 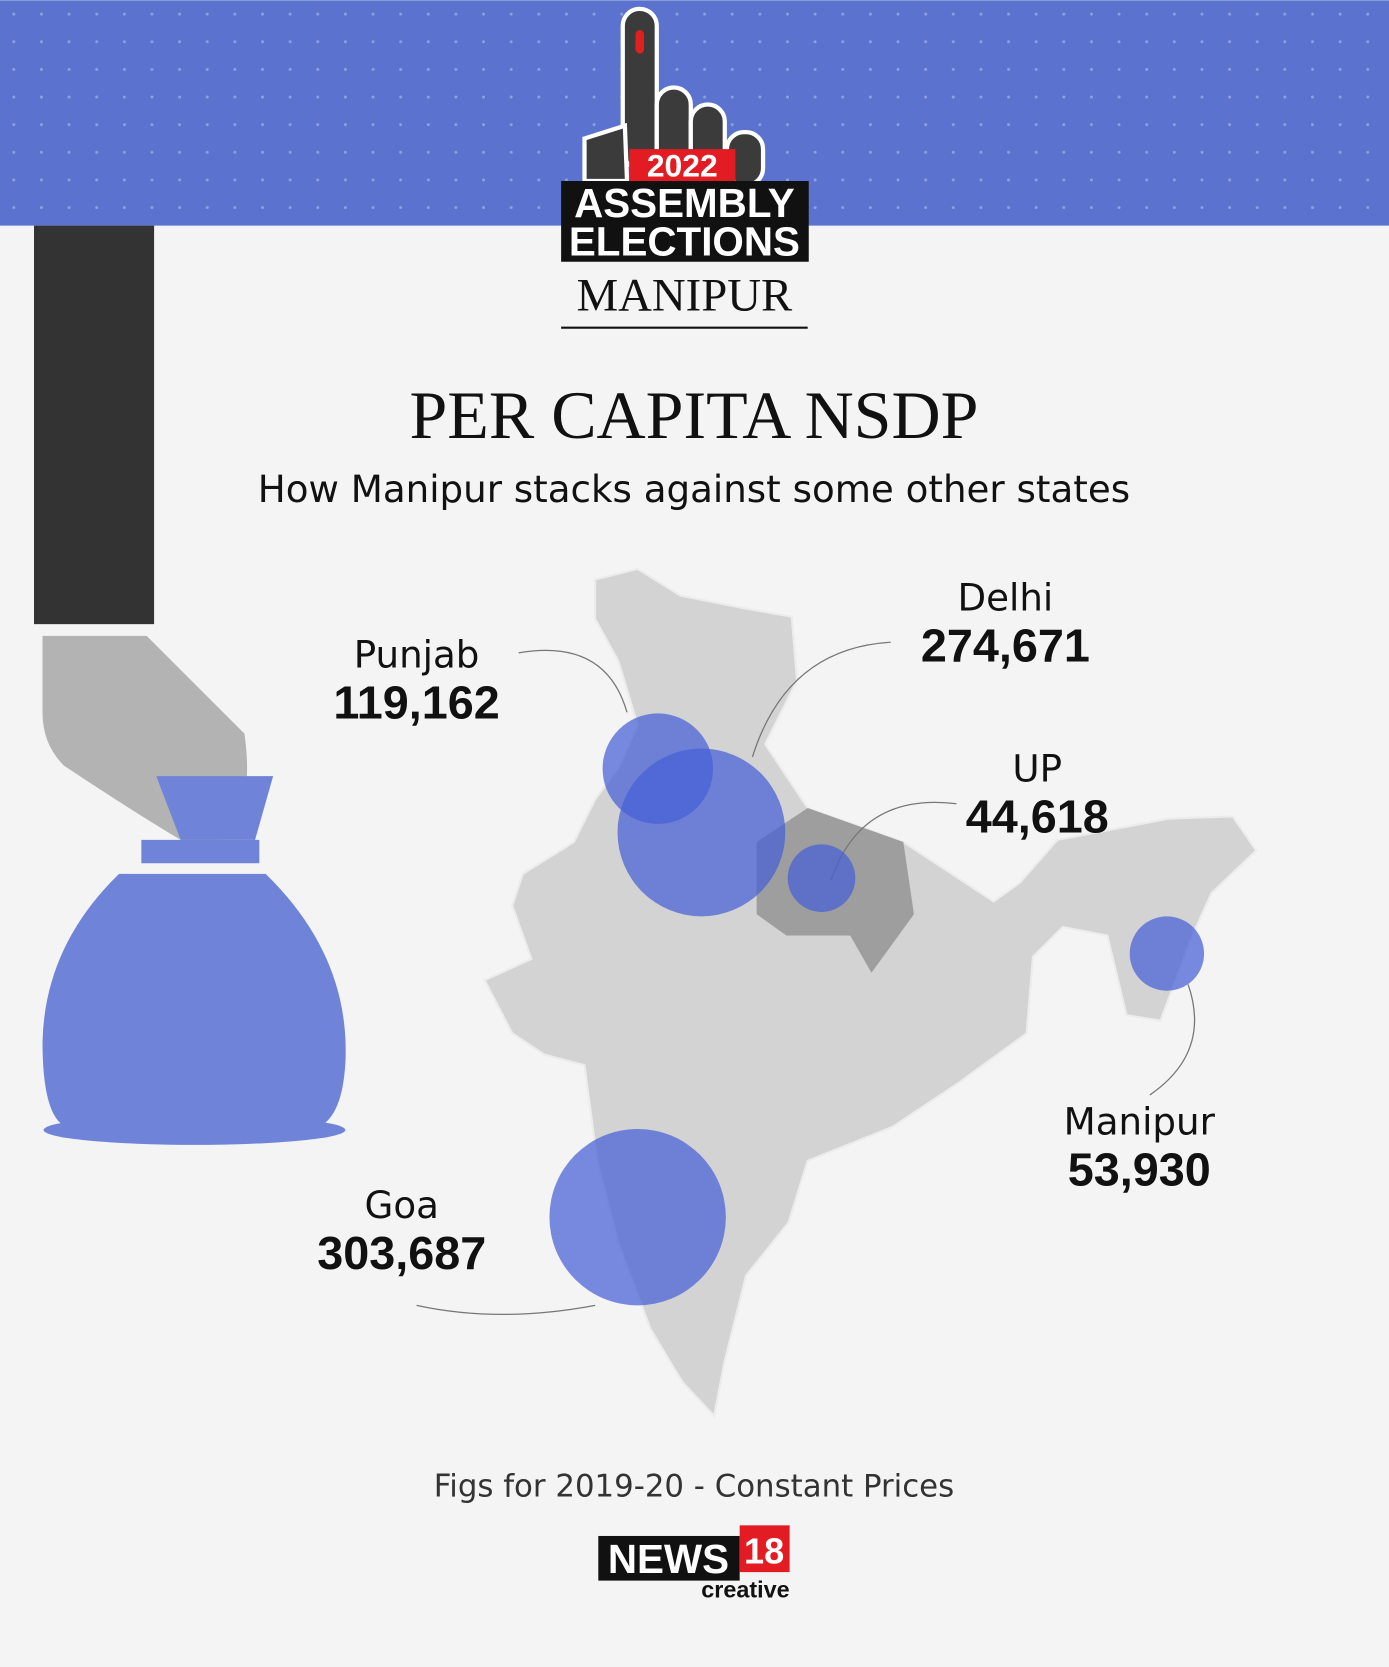 What do you see at coordinates (745, 1590) in the screenshot?
I see `logo-tag: creative` at bounding box center [745, 1590].